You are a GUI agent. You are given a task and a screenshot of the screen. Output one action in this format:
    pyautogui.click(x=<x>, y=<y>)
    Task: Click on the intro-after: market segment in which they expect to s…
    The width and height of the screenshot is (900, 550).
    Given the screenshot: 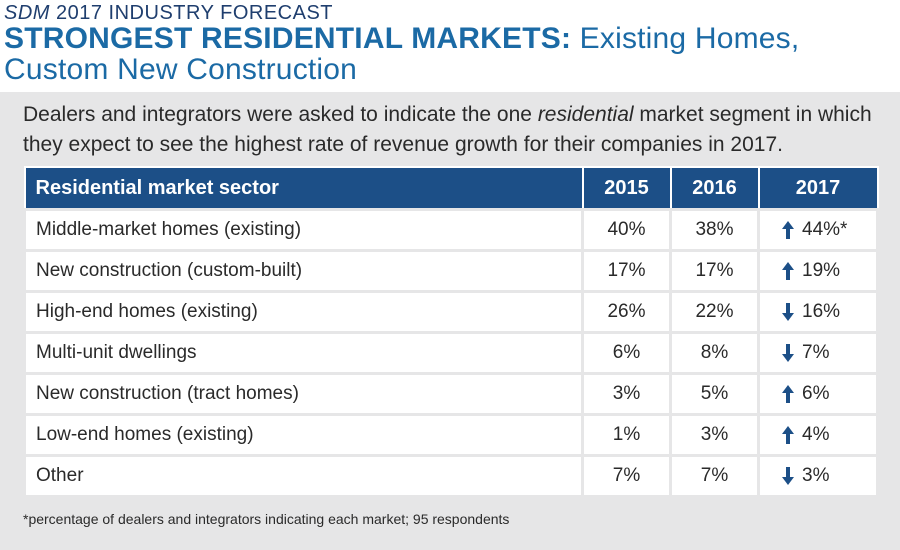 What is the action you would take?
    pyautogui.click(x=447, y=129)
    